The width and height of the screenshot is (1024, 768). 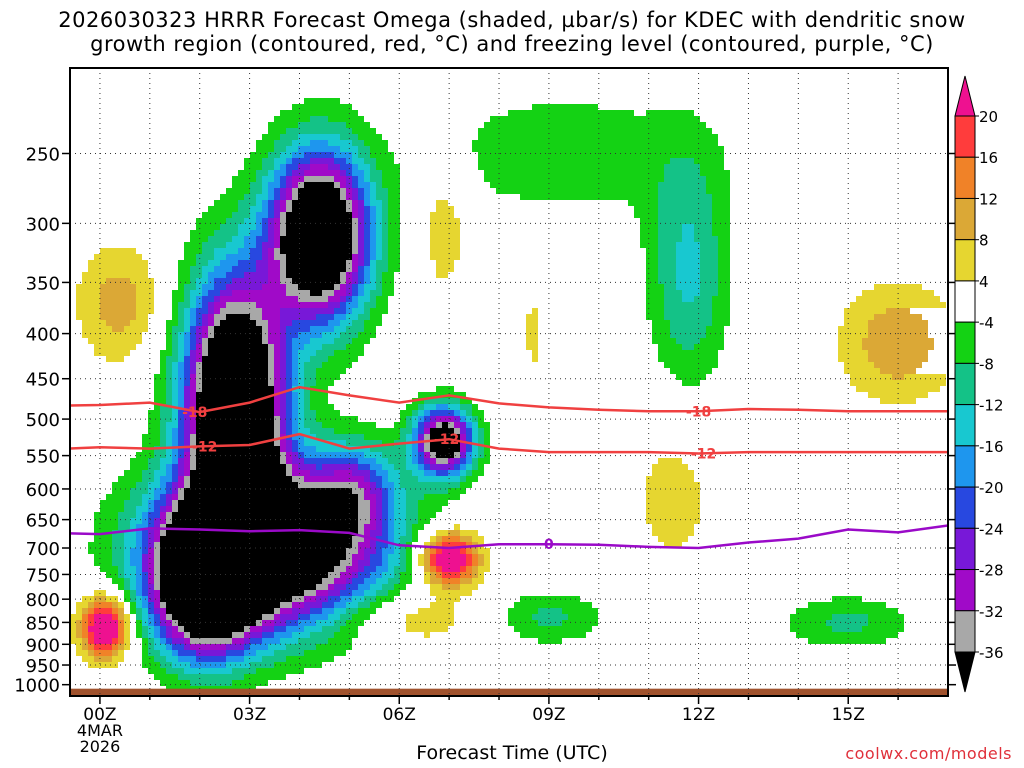 What do you see at coordinates (928, 753) in the screenshot?
I see `credit-text: coolwx.com/models` at bounding box center [928, 753].